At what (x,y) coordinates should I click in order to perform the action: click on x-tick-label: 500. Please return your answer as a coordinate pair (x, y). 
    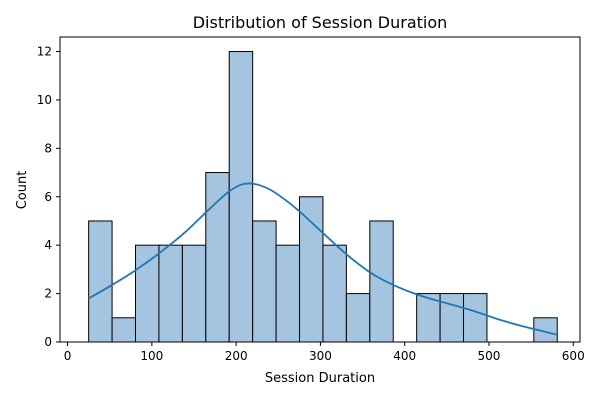
    Looking at the image, I should click on (489, 356).